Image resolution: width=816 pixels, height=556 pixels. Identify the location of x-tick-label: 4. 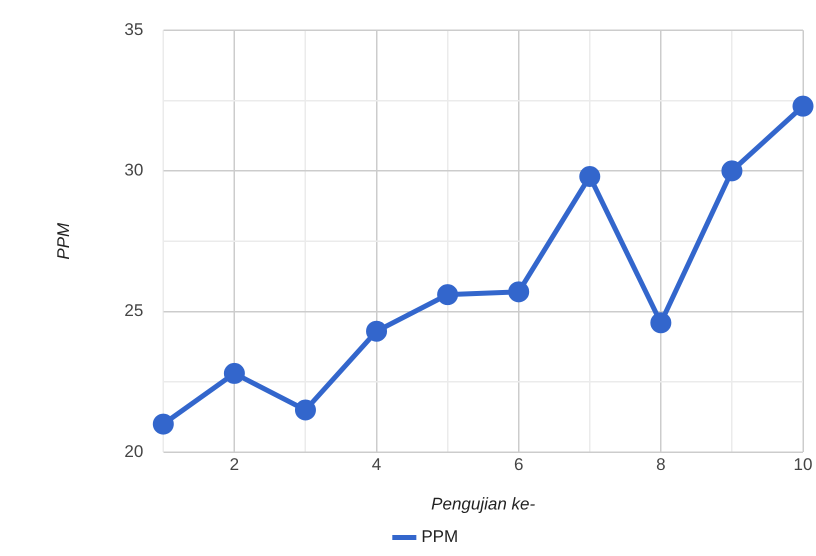
(377, 464).